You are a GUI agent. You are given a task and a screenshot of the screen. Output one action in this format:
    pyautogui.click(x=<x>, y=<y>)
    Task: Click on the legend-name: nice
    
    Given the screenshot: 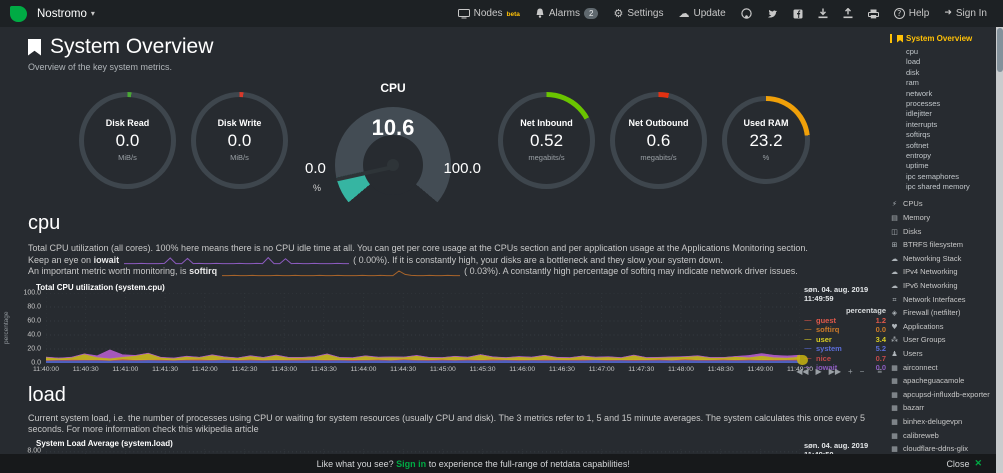 What is the action you would take?
    pyautogui.click(x=824, y=358)
    